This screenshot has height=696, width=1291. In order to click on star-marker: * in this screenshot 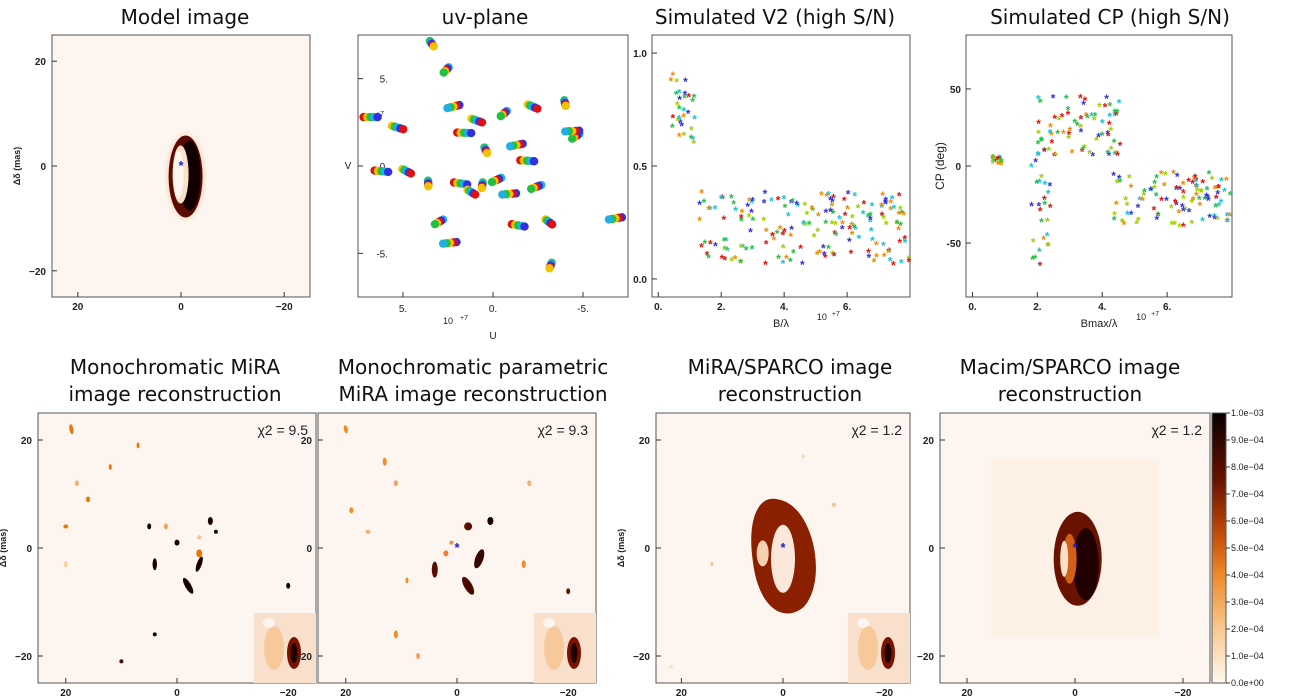, I will do `click(181, 165)`.